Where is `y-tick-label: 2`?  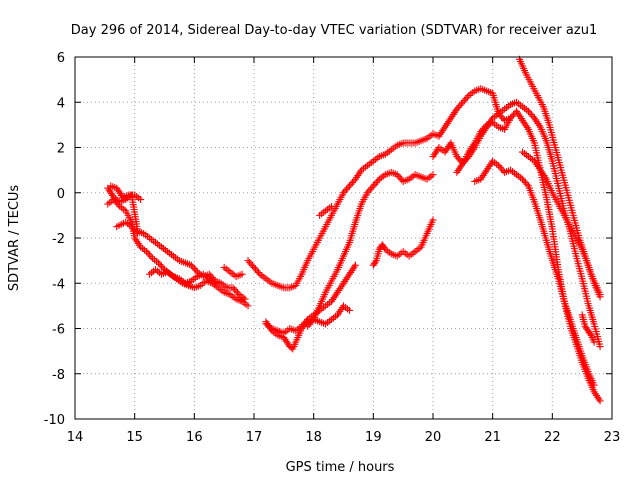
y-tick-label: 2 is located at coordinates (61, 149).